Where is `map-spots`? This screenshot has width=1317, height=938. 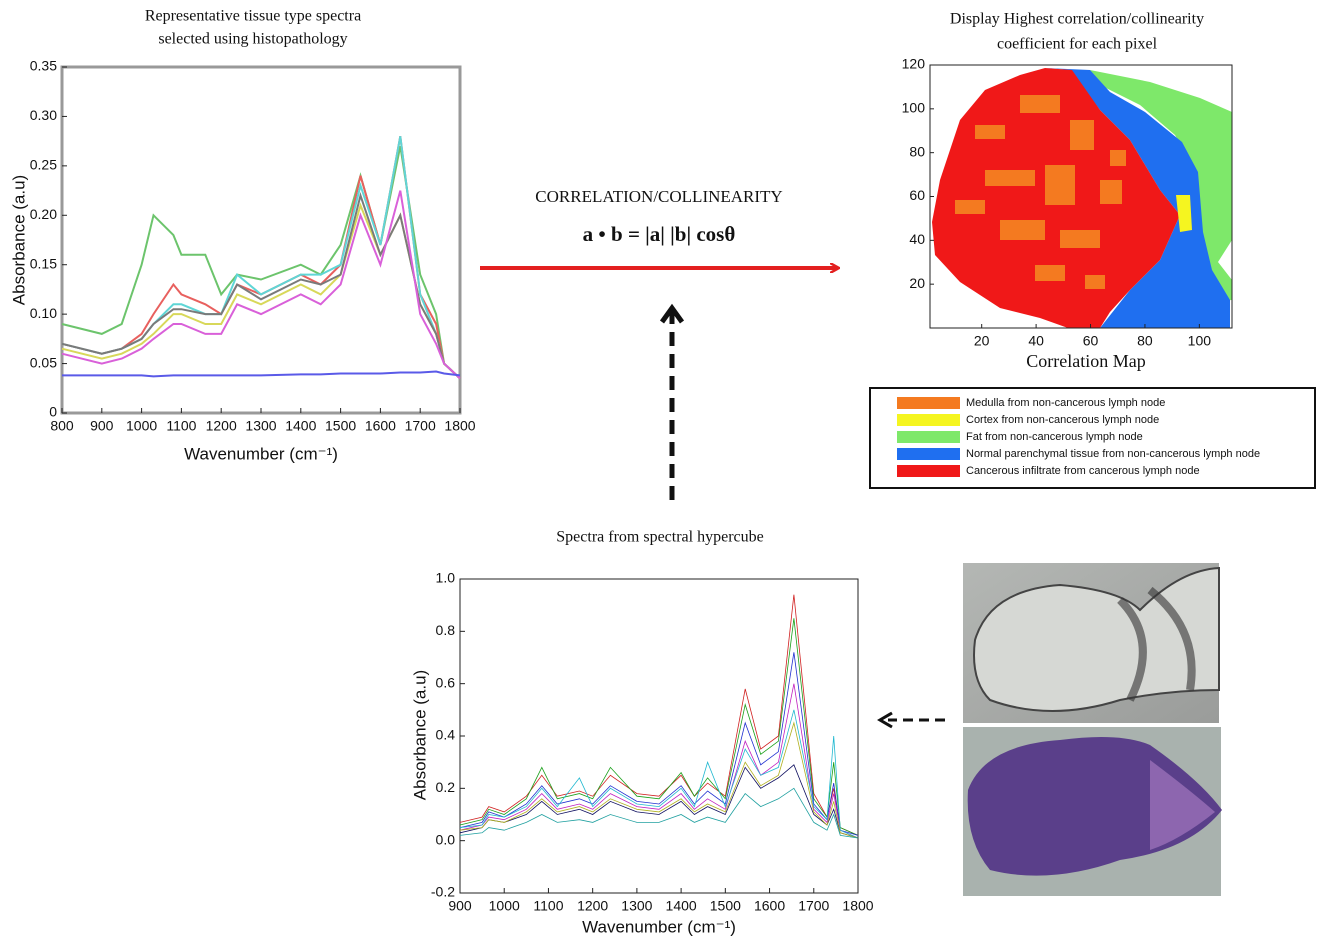
map-spots is located at coordinates (1040, 192).